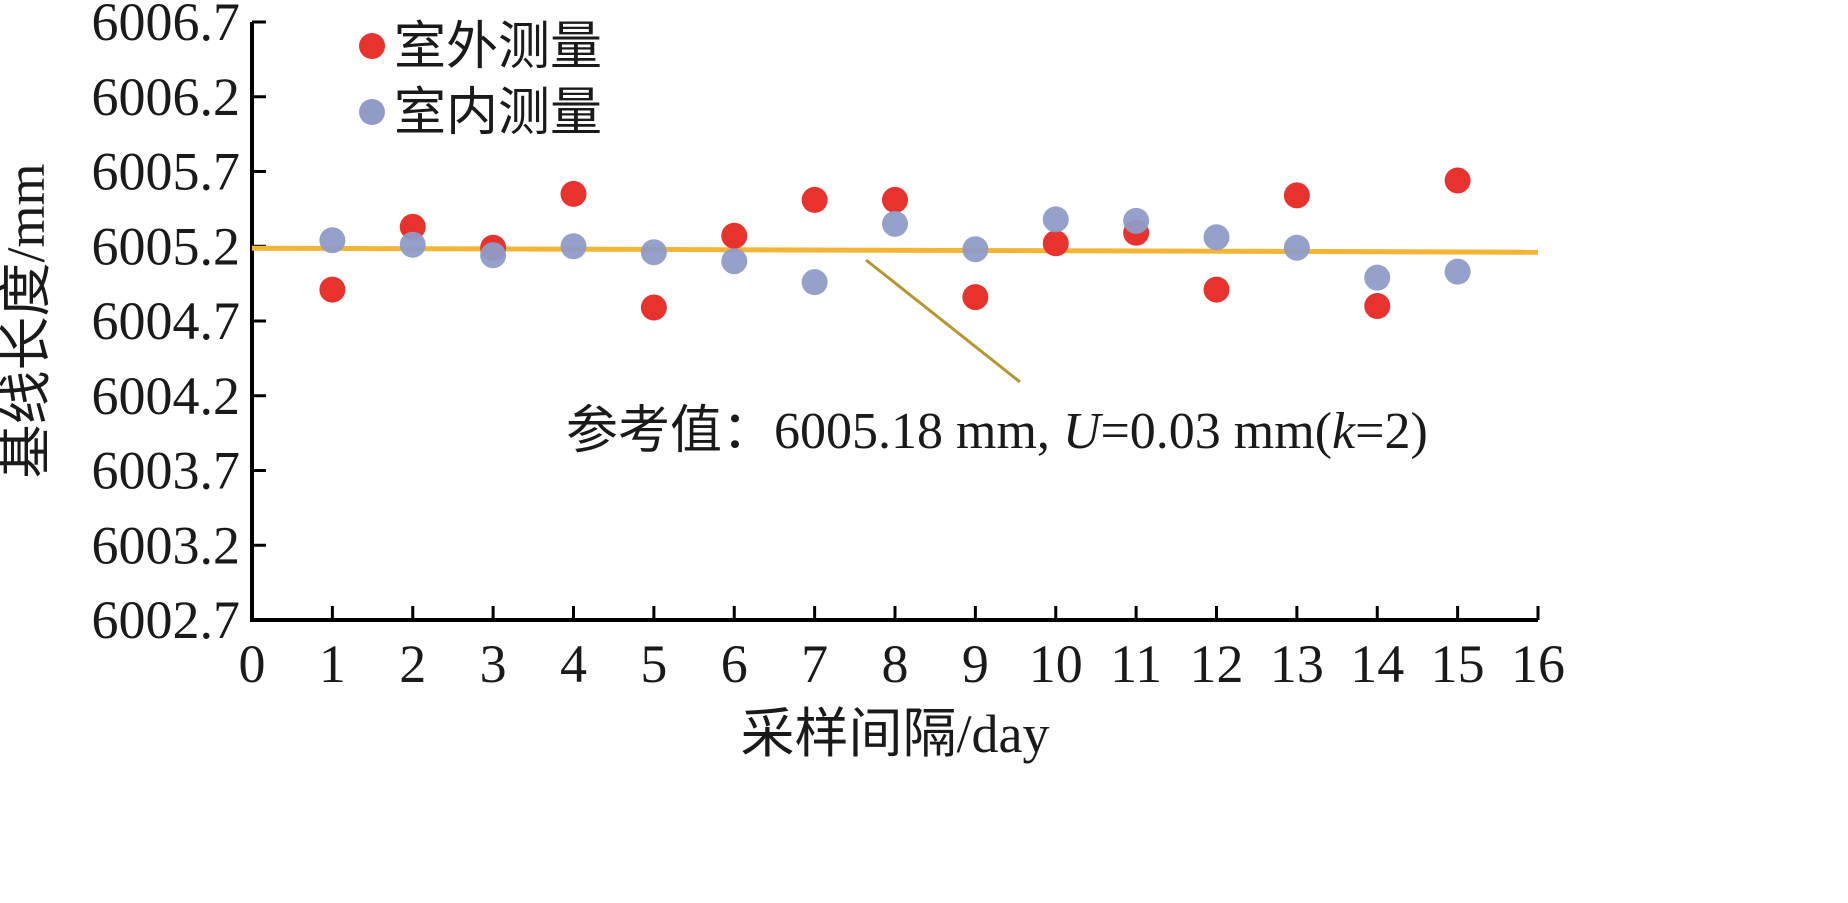  What do you see at coordinates (573, 664) in the screenshot?
I see `x-tick-label: 4` at bounding box center [573, 664].